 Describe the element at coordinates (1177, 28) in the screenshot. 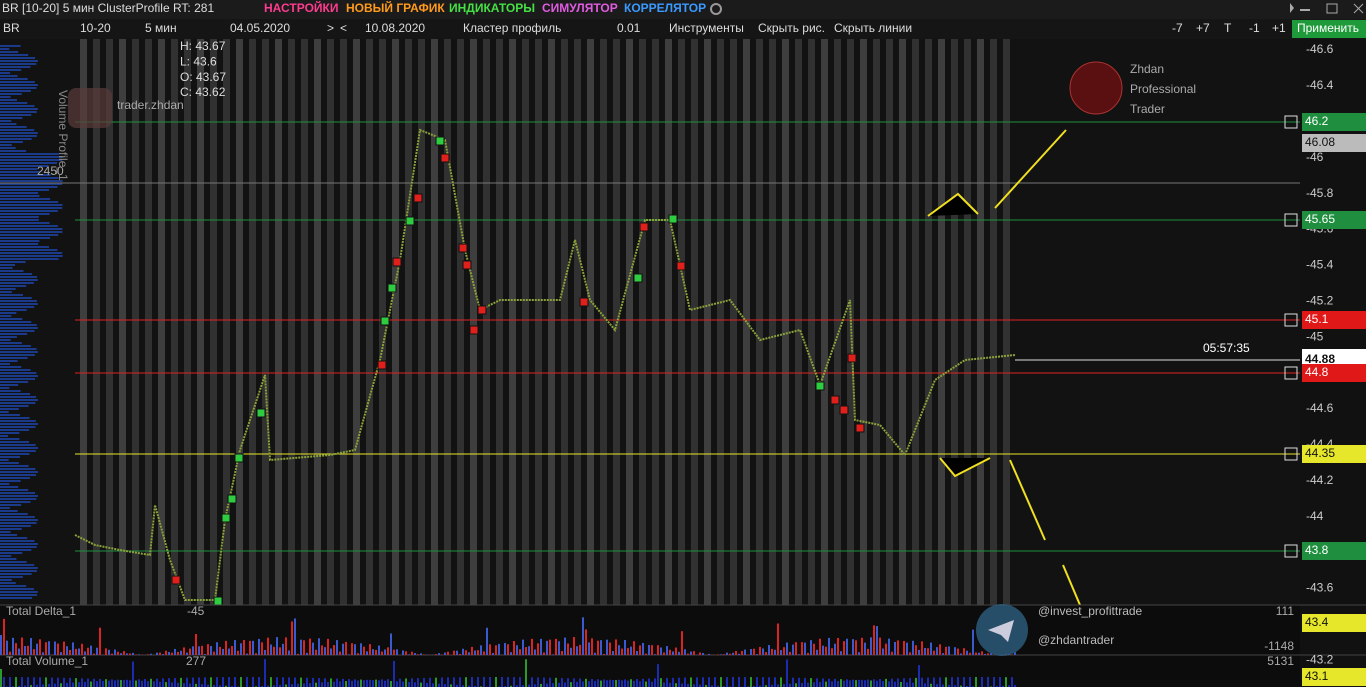

I see `toolbar-button: -7` at that location.